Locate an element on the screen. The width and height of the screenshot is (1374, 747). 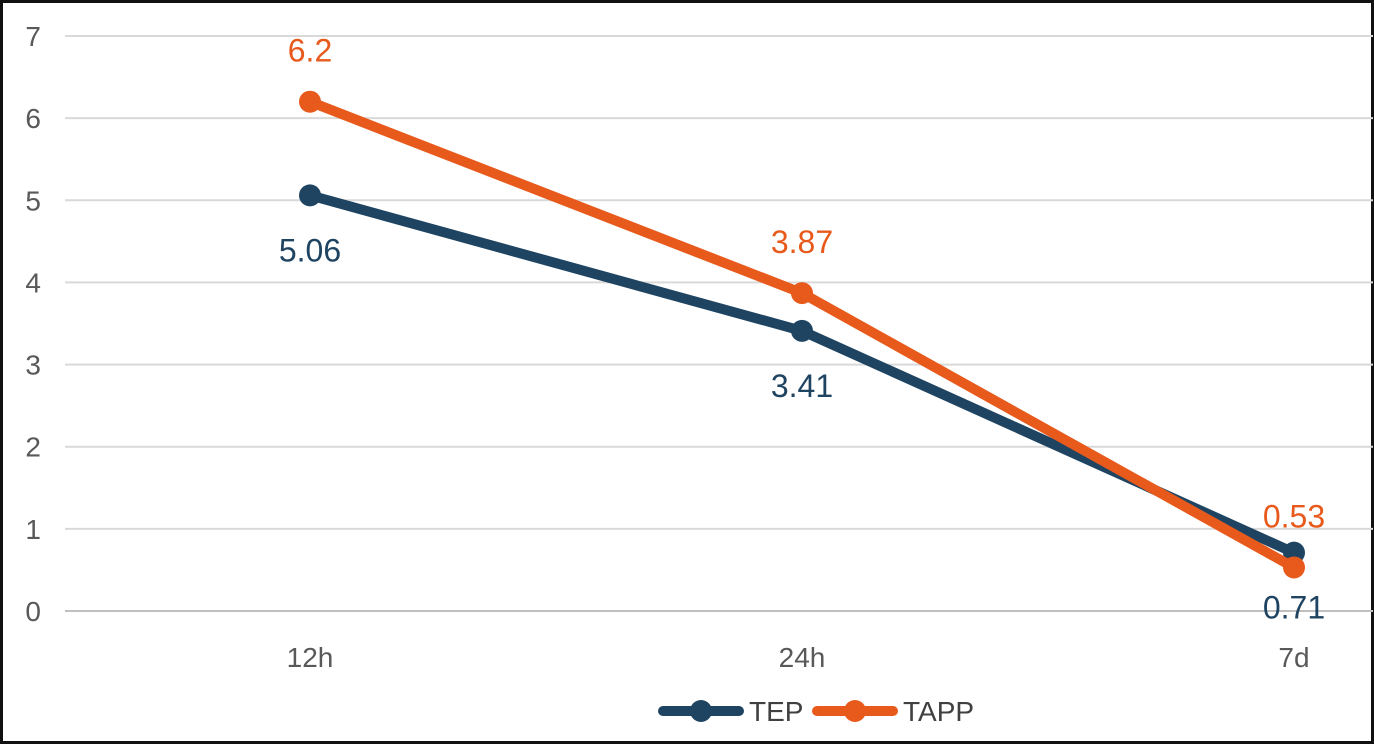
x-tick-label: 12h is located at coordinates (310, 657).